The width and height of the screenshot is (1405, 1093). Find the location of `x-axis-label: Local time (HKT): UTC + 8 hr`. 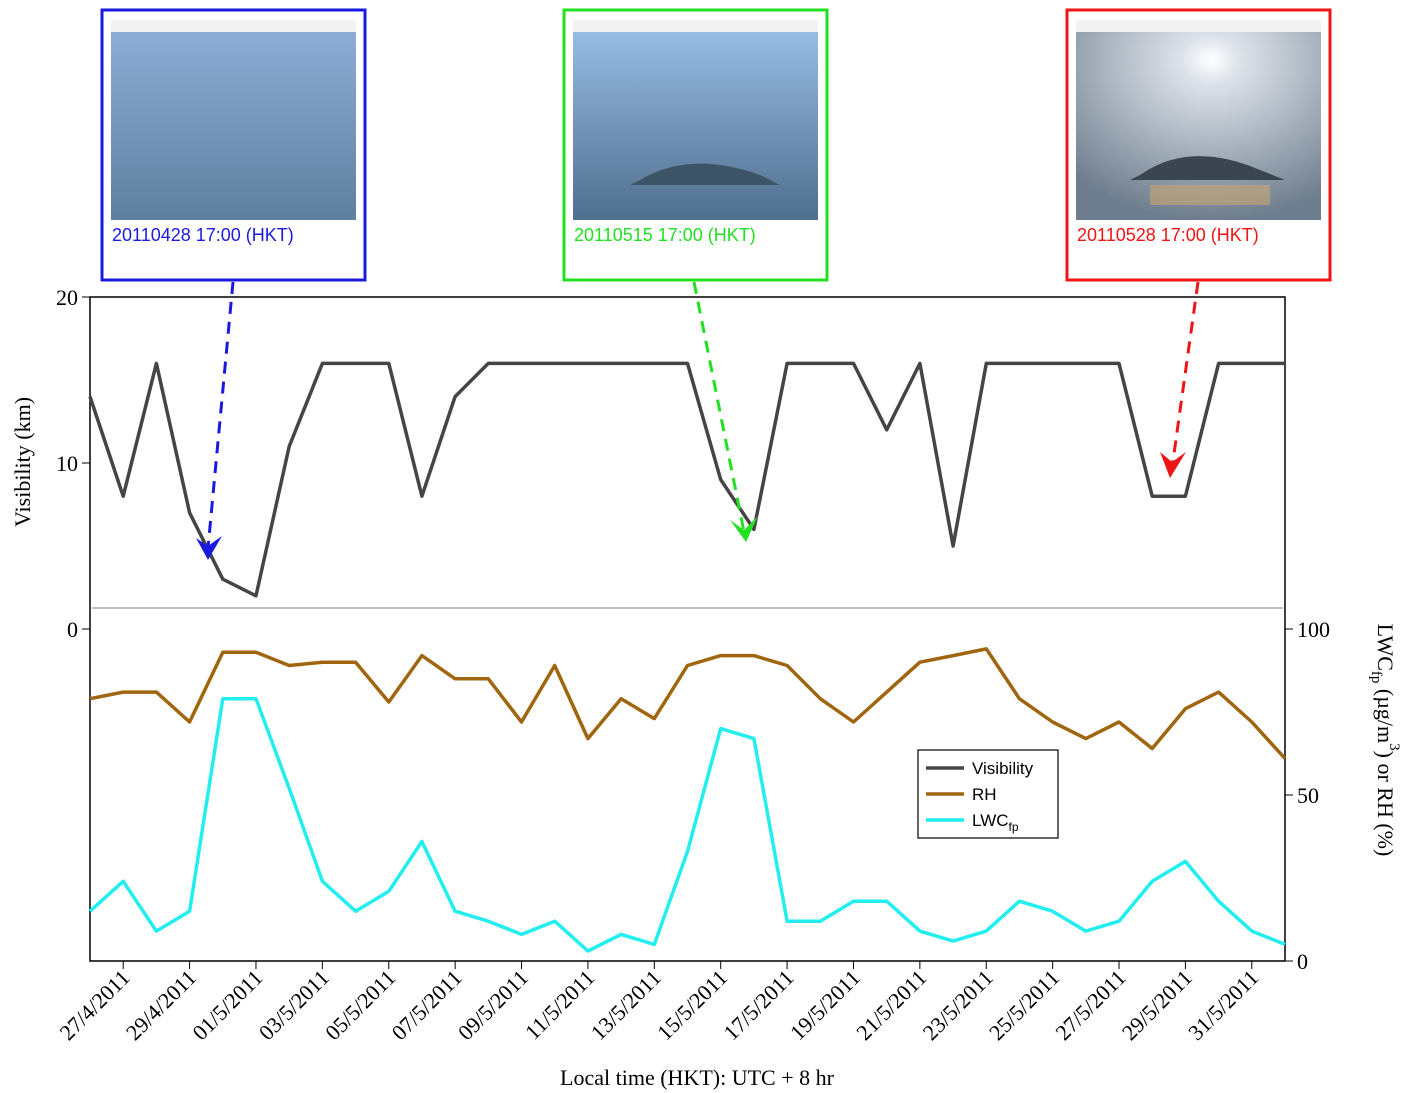

x-axis-label: Local time (HKT): UTC + 8 hr is located at coordinates (697, 1077).